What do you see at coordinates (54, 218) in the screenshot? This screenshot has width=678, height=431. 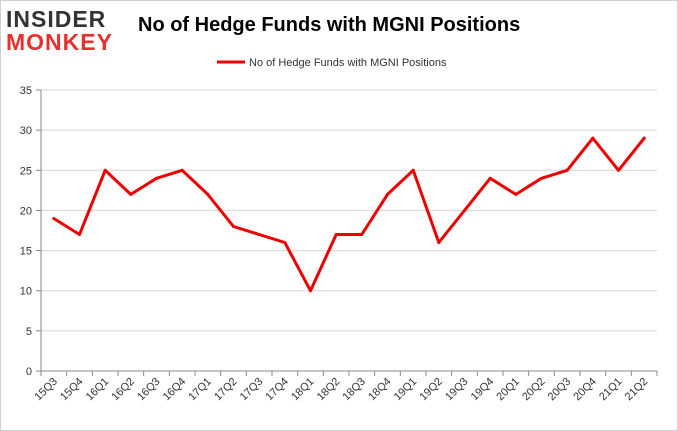 I see `data-point-15Q3` at bounding box center [54, 218].